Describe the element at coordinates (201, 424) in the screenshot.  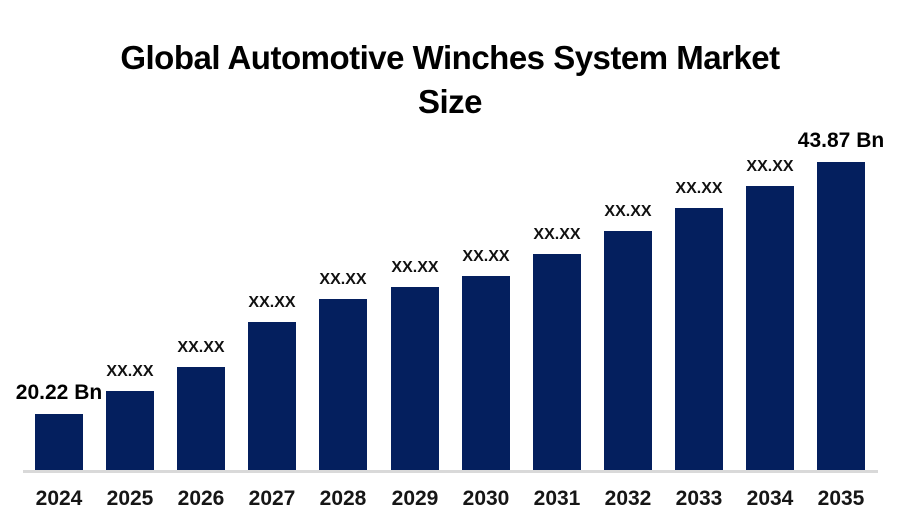
I see `bar-2026: XX.XX 2026` at that location.